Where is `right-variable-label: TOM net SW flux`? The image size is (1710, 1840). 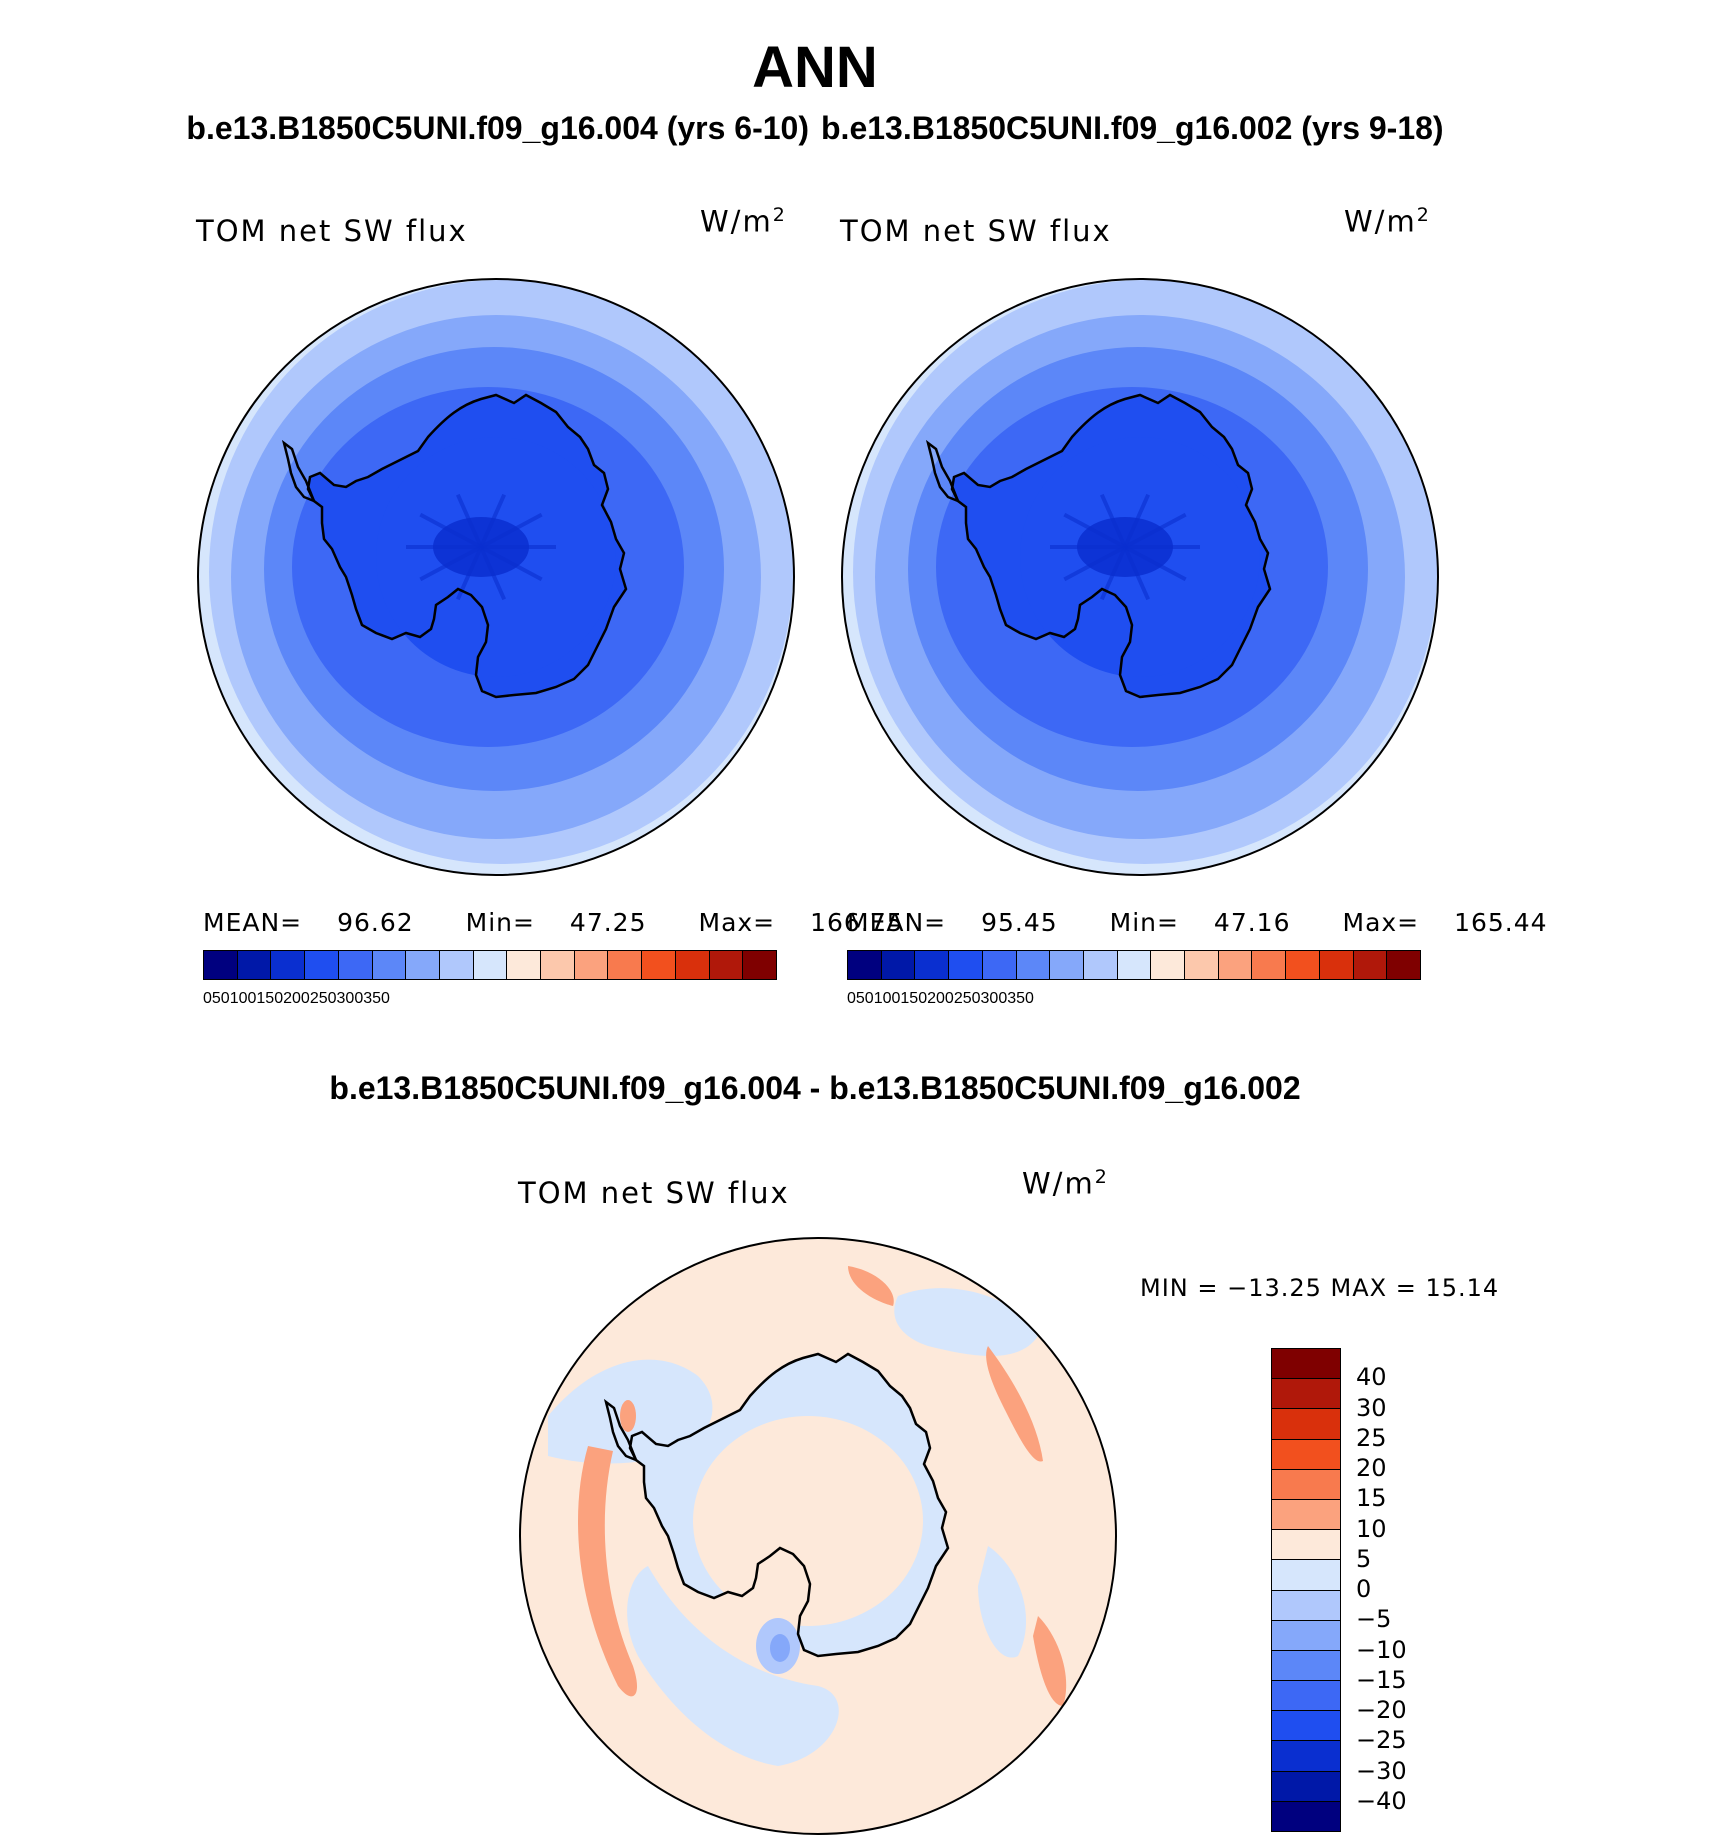 right-variable-label: TOM net SW flux is located at coordinates (976, 231).